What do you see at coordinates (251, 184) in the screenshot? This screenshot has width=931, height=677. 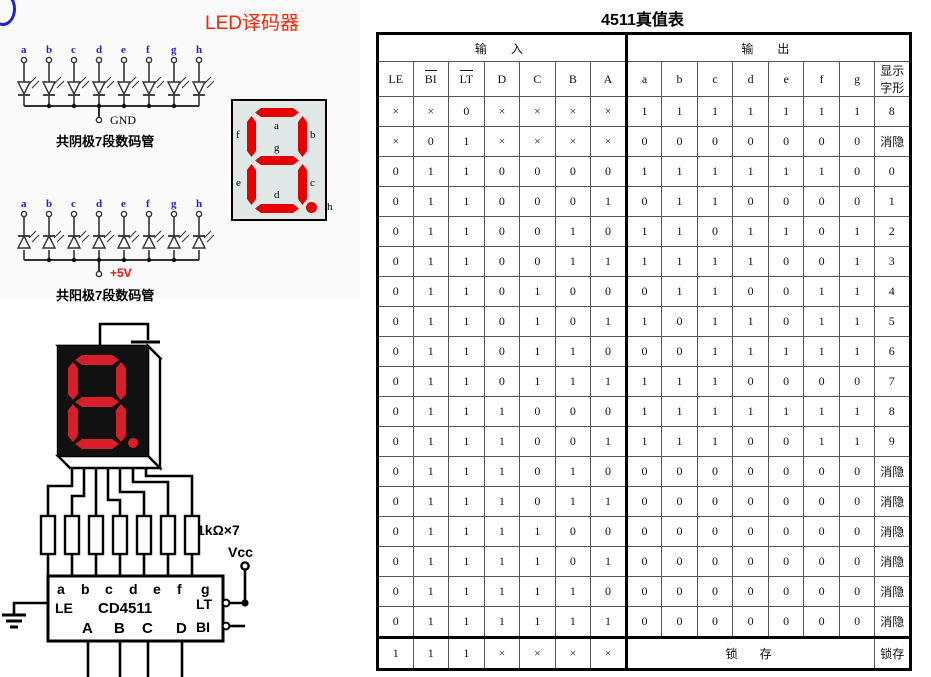 I see `segment-e` at bounding box center [251, 184].